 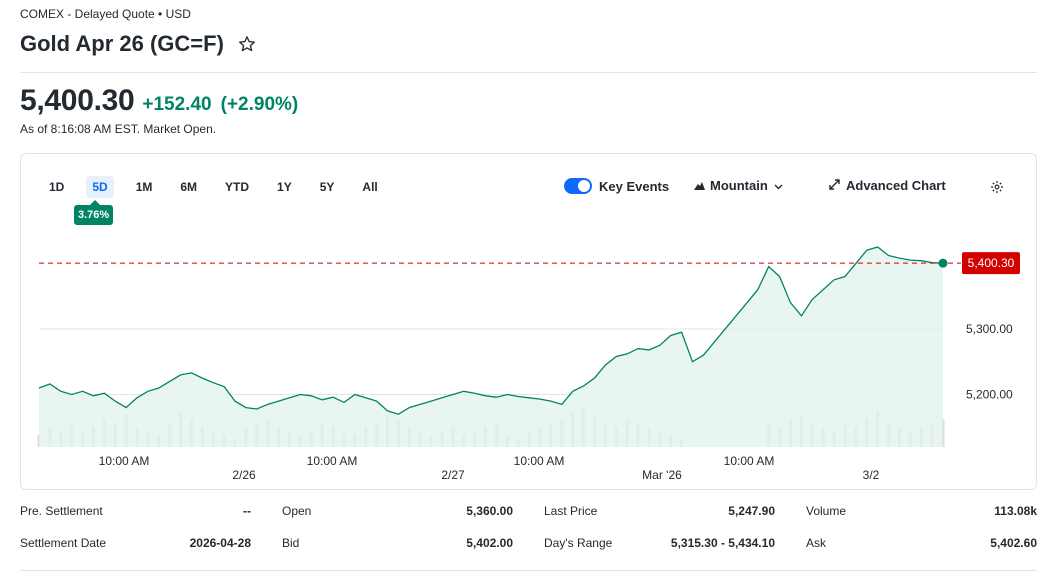 I want to click on key-events-label: Key Events, so click(x=634, y=186).